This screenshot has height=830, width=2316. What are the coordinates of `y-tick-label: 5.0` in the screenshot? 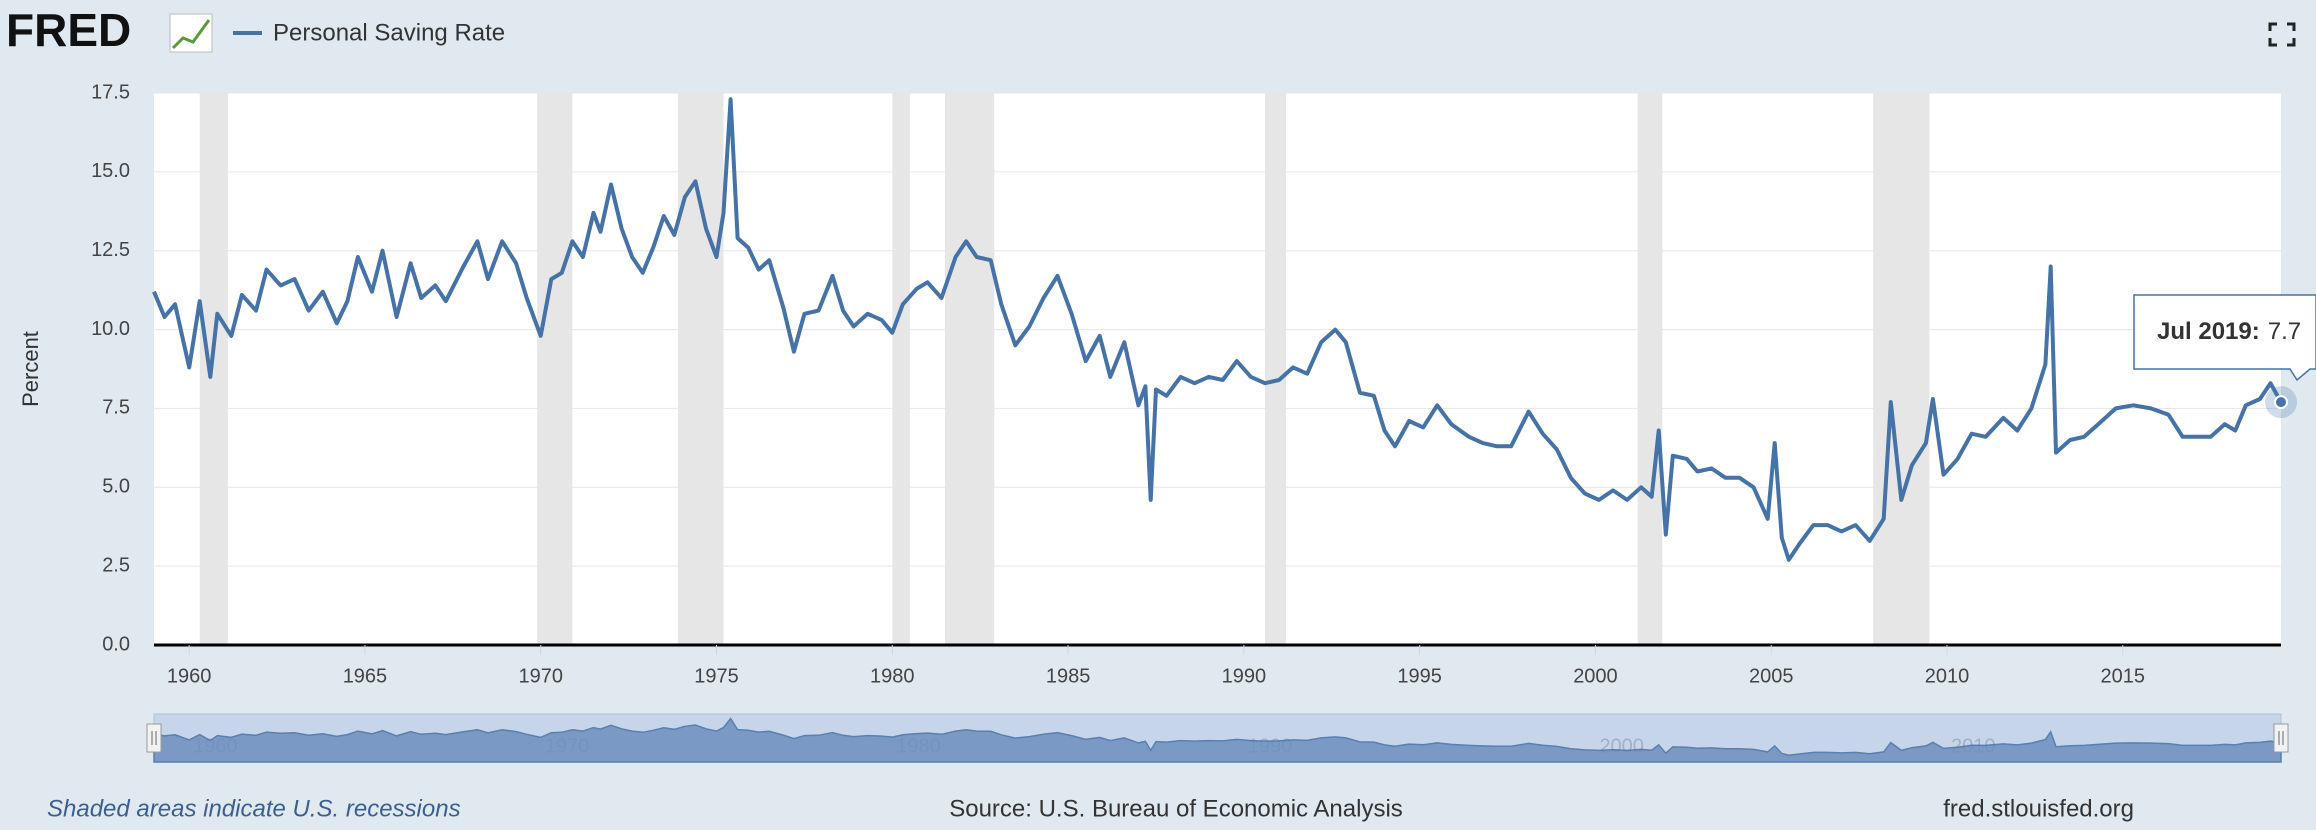 It's located at (116, 487).